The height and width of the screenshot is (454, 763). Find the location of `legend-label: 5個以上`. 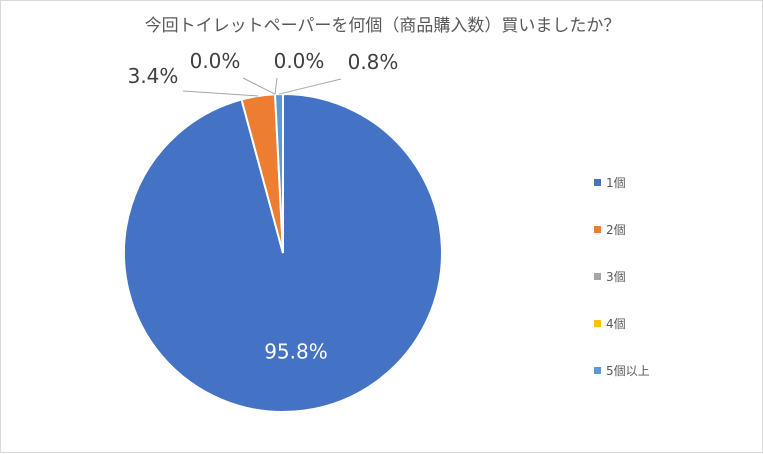

legend-label: 5個以上 is located at coordinates (628, 371).